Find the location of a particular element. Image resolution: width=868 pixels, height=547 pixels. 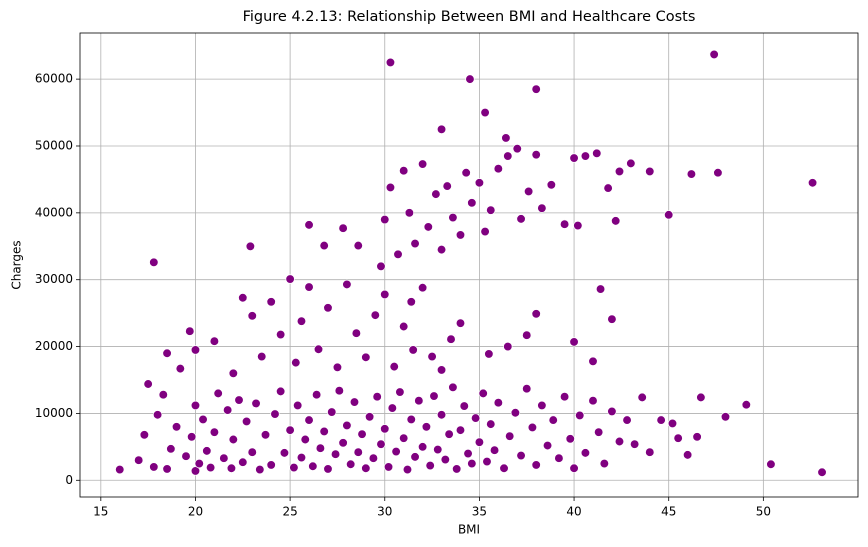

y-tick-label: 30000 is located at coordinates (54, 279).